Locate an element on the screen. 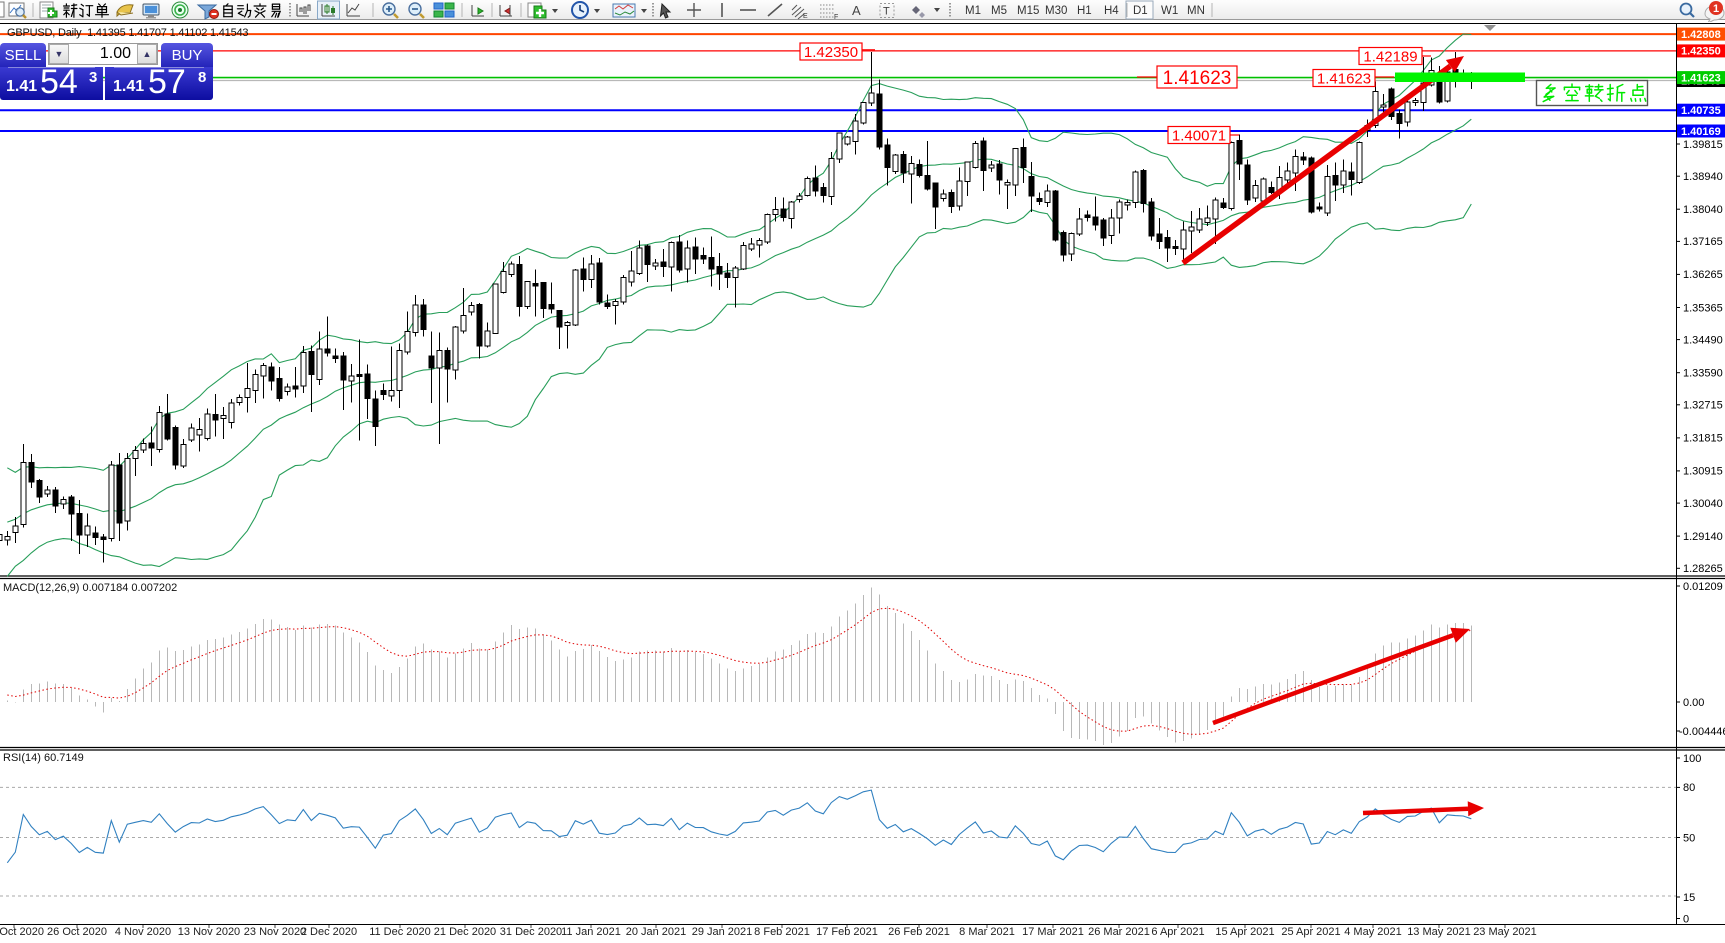 This screenshot has width=1725, height=943. svg-text: 20 Jan 2021 is located at coordinates (656, 932).